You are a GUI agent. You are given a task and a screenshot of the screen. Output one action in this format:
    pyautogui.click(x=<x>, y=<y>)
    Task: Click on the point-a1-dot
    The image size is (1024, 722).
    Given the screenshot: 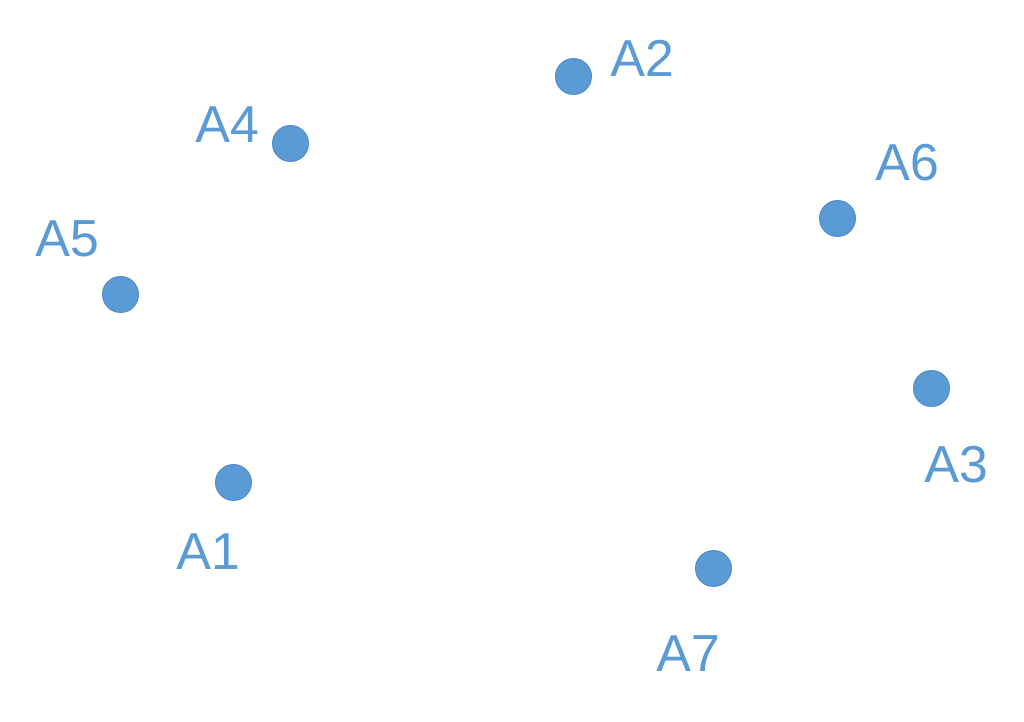 What is the action you would take?
    pyautogui.click(x=233, y=482)
    